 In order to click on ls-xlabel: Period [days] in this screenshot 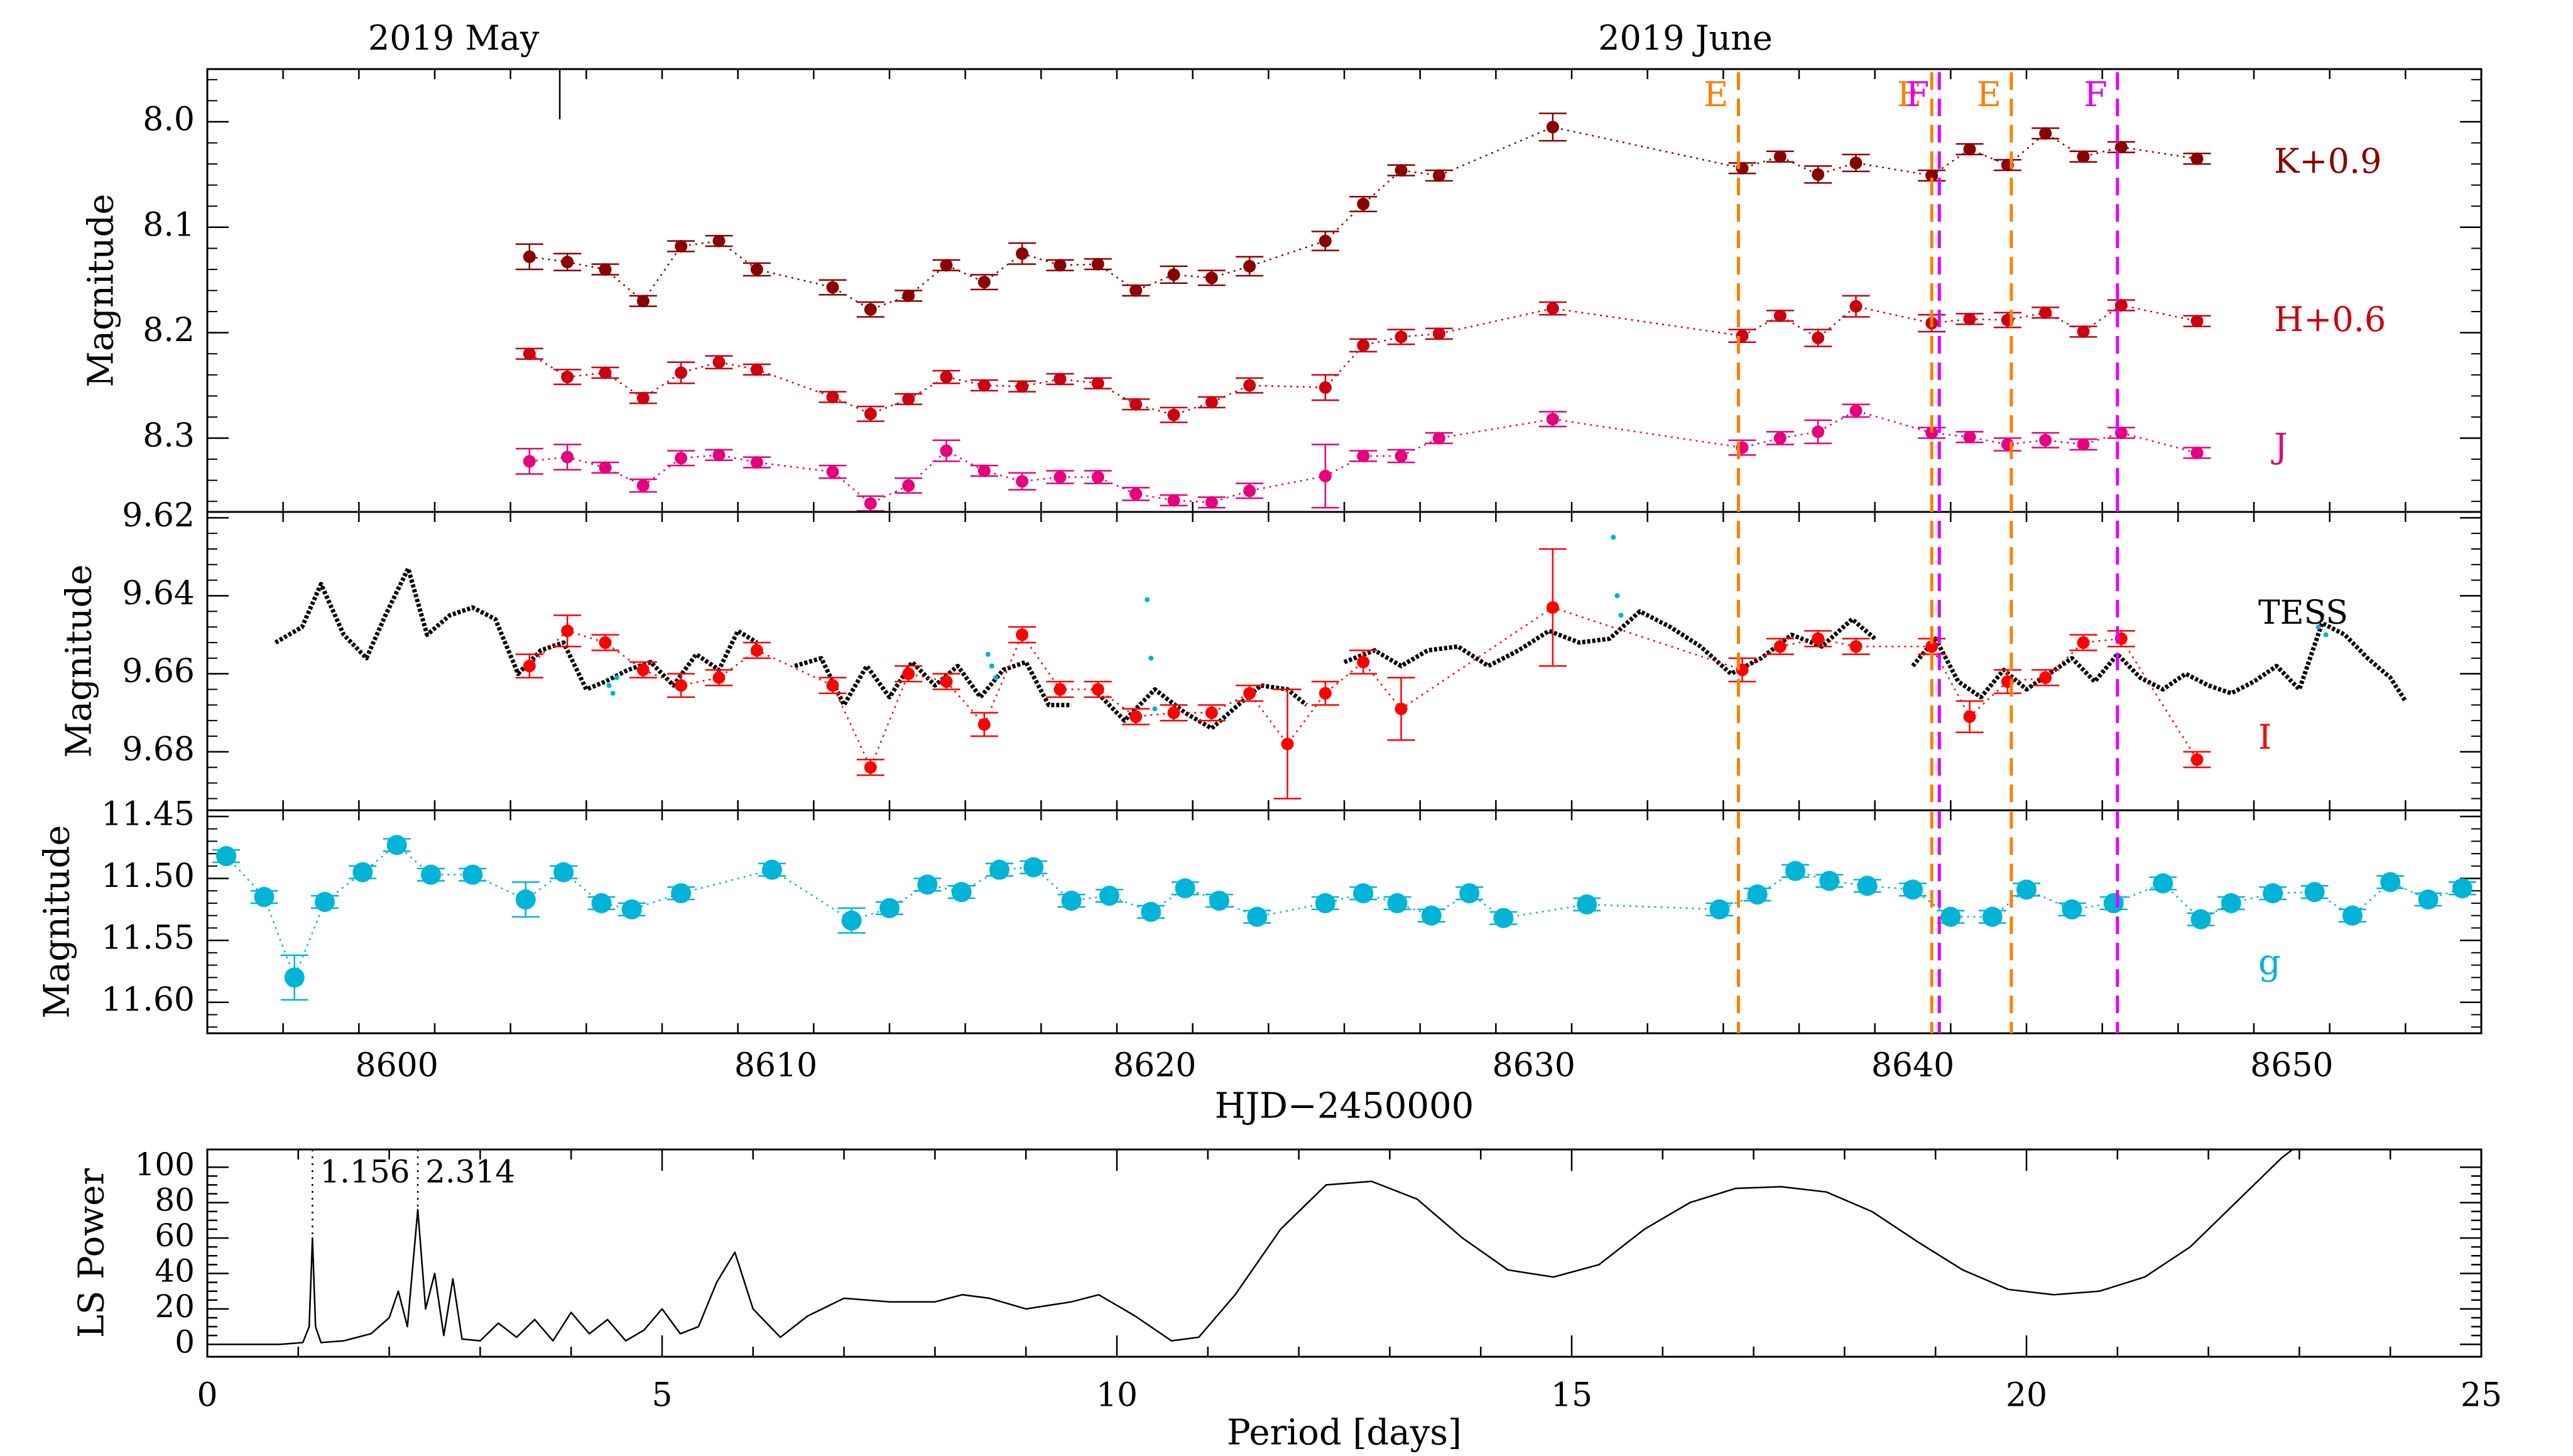, I will do `click(1344, 1433)`.